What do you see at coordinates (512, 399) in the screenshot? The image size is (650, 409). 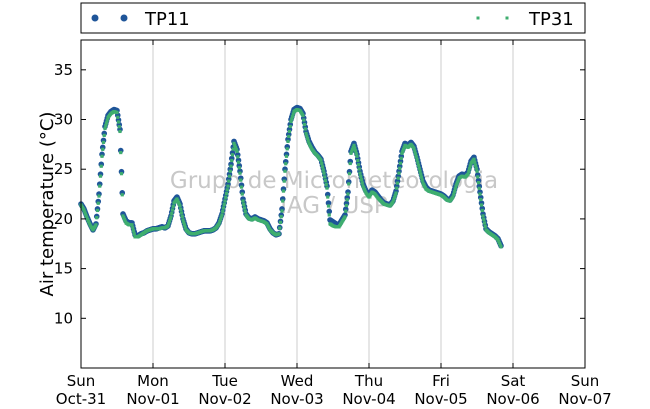 I see `x-tick-label-date: Nov-06` at bounding box center [512, 399].